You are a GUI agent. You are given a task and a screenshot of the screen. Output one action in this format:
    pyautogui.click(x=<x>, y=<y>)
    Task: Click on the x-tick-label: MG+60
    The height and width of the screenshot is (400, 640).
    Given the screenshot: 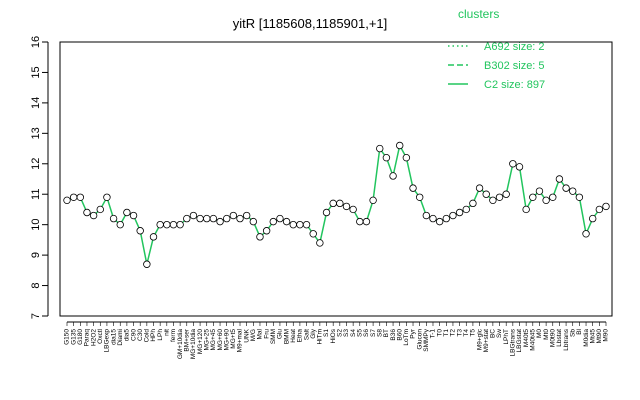 What is the action you would take?
    pyautogui.click(x=220, y=340)
    